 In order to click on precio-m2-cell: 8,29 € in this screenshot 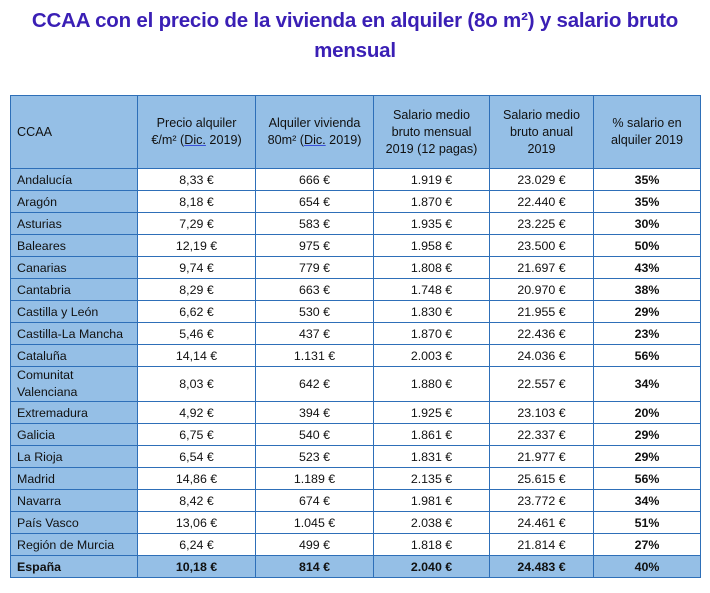, I will do `click(196, 289)`.